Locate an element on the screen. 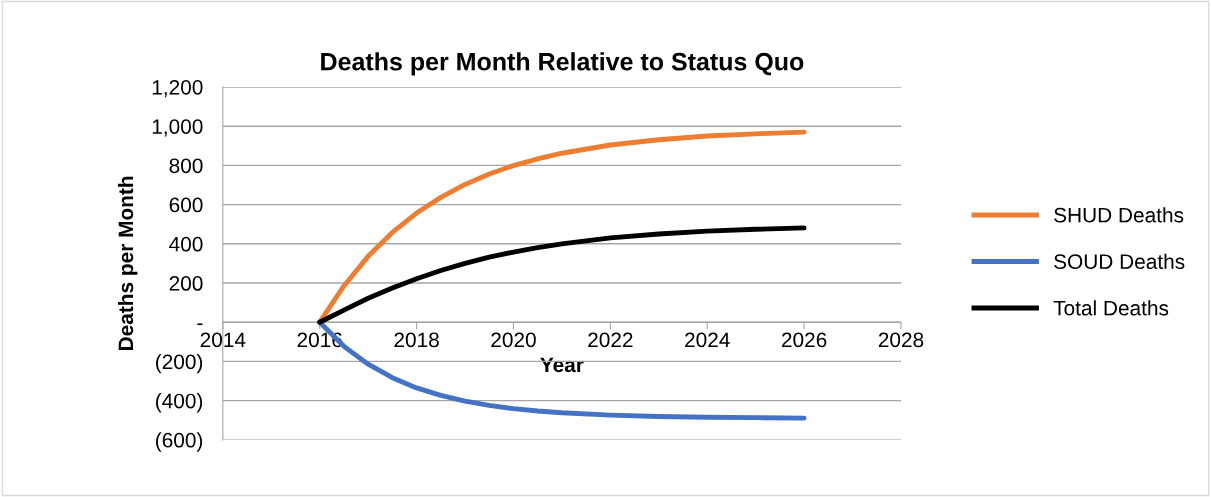 The width and height of the screenshot is (1211, 497). y-tick-label: 400 is located at coordinates (186, 244).